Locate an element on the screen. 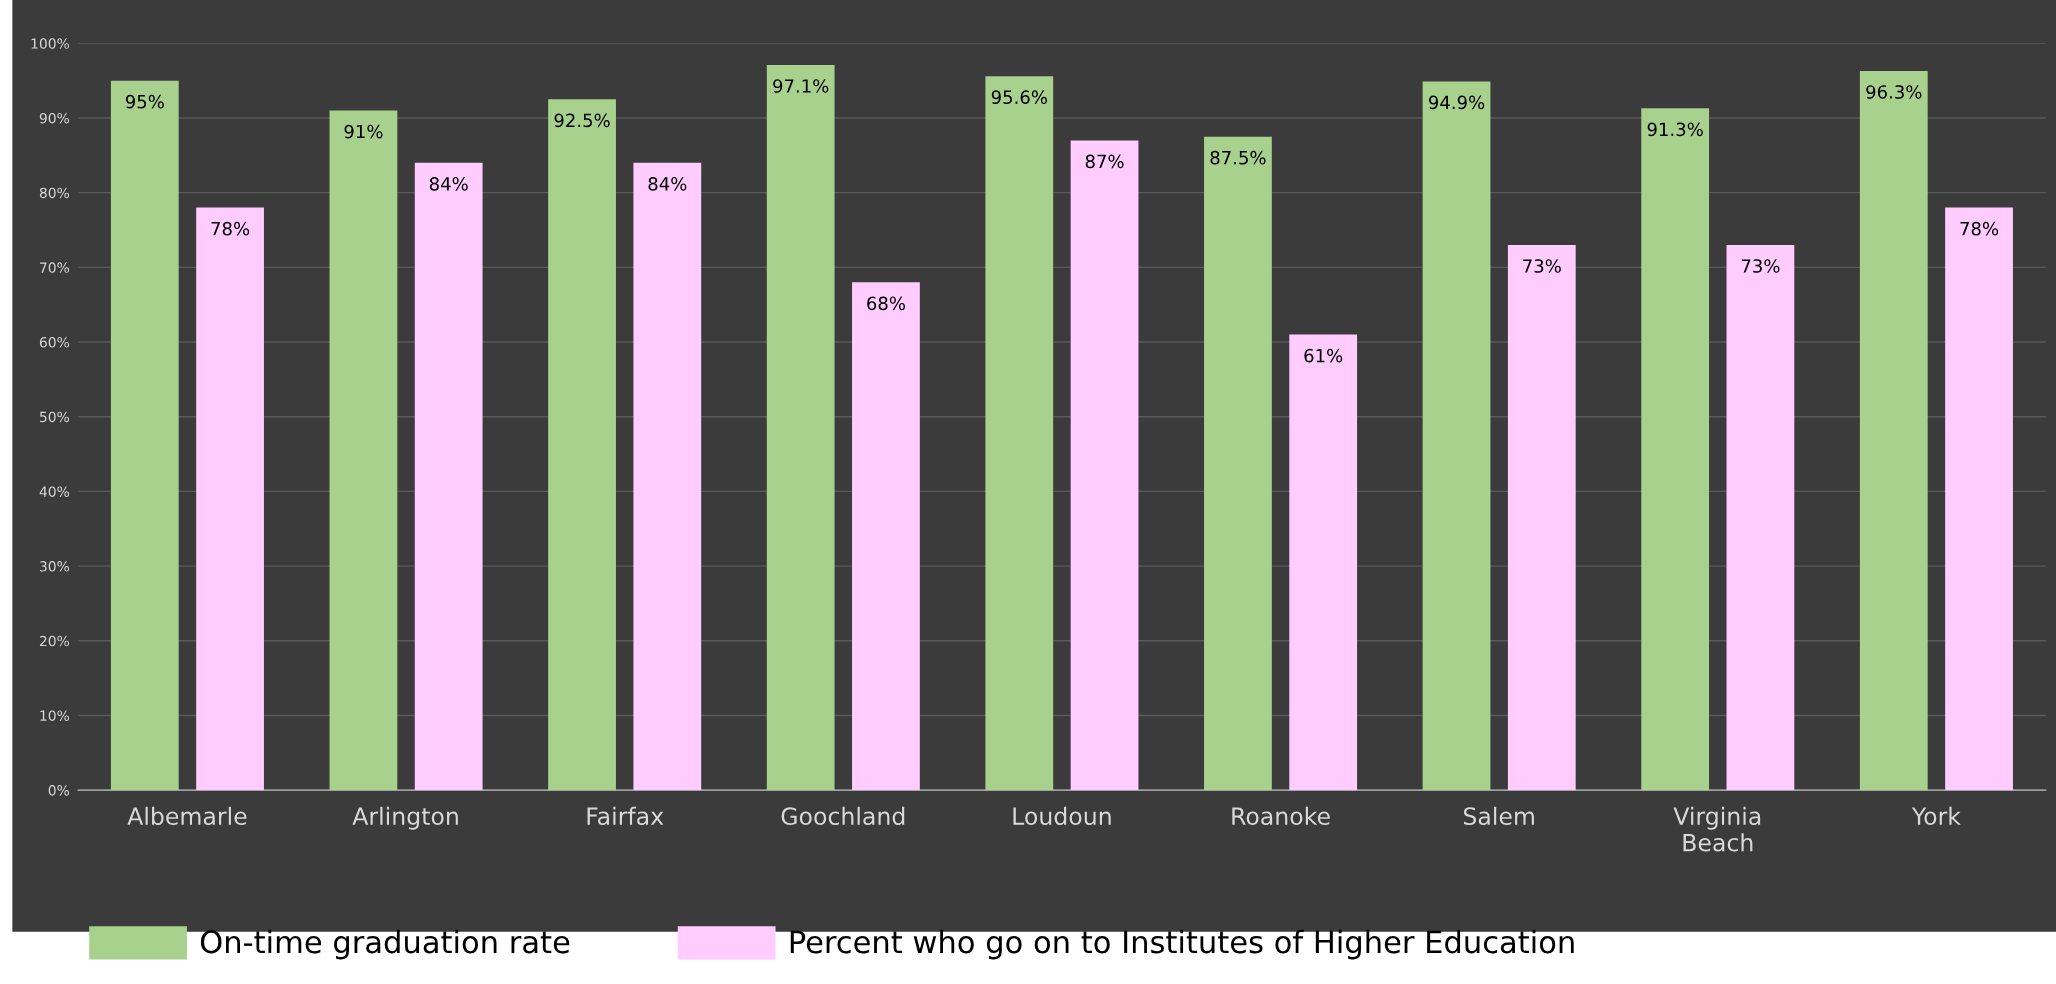 The height and width of the screenshot is (984, 2056). y-tick-label: 0% is located at coordinates (59, 790).